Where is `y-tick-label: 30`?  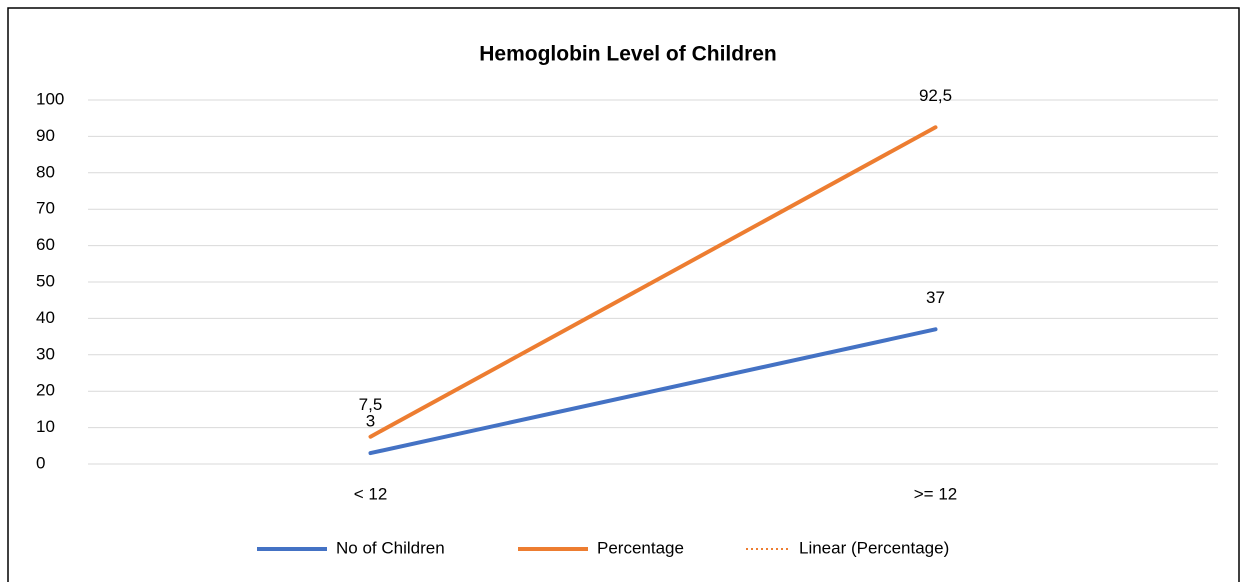
y-tick-label: 30 is located at coordinates (45, 353).